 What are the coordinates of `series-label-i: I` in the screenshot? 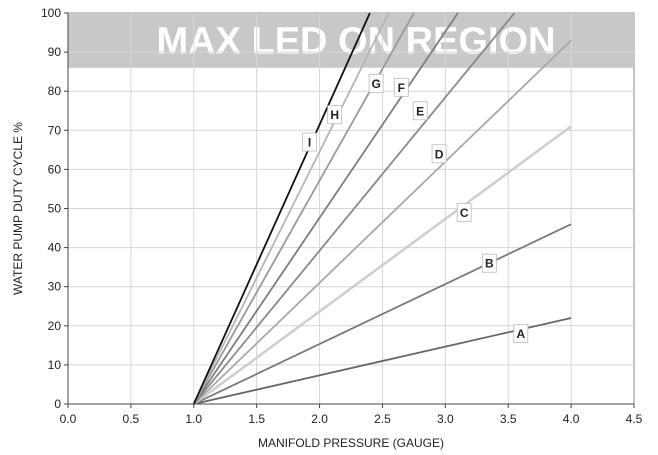 It's located at (309, 143).